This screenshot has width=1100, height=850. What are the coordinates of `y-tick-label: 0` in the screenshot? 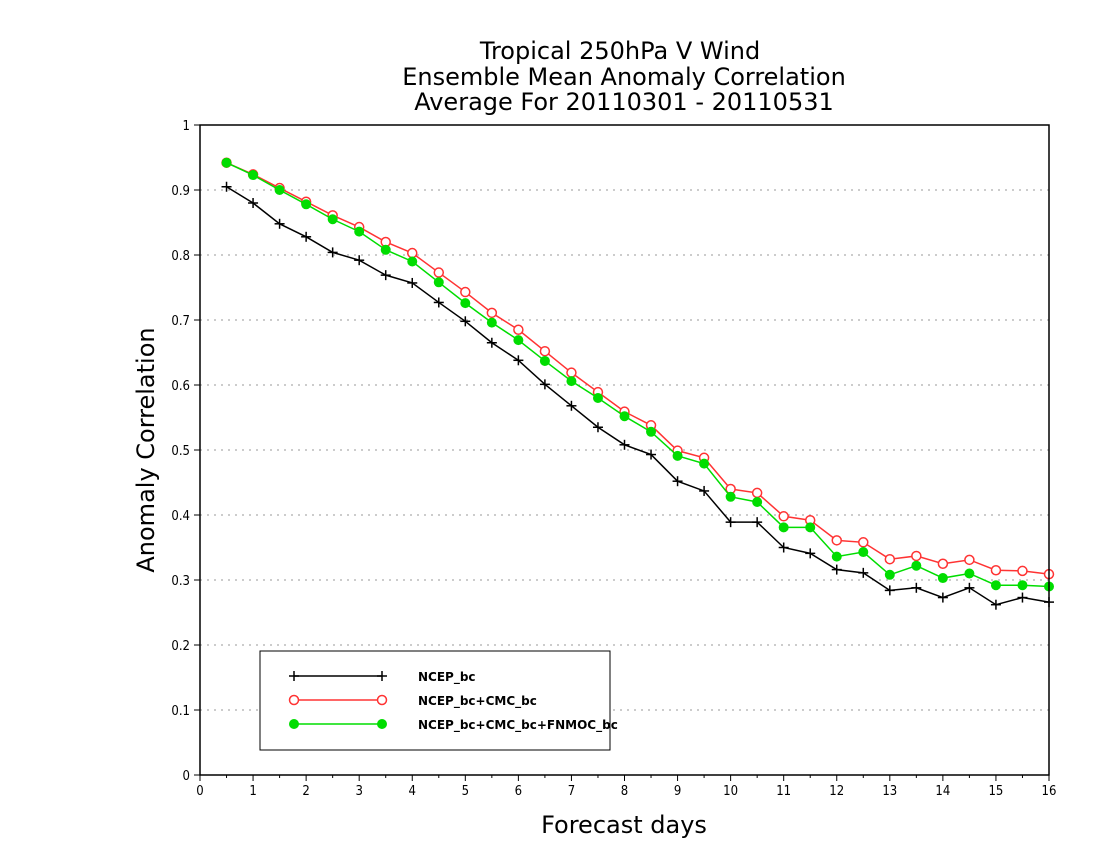 It's located at (186, 776).